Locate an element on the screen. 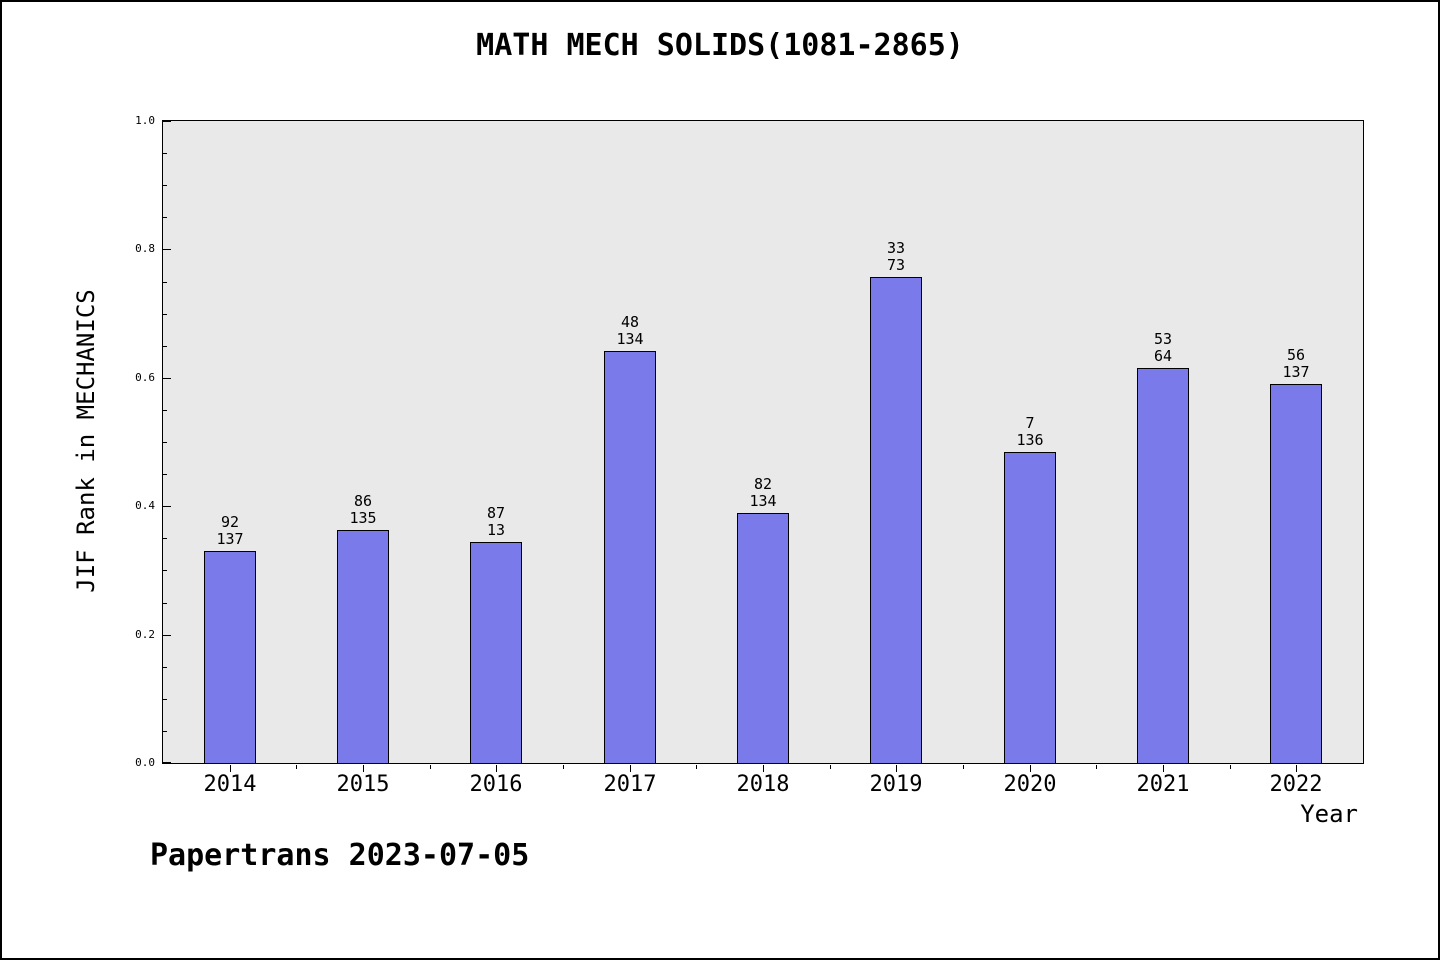 The width and height of the screenshot is (1440, 960). footer-watermark: Papertrans 2023-07-05 is located at coordinates (340, 855).